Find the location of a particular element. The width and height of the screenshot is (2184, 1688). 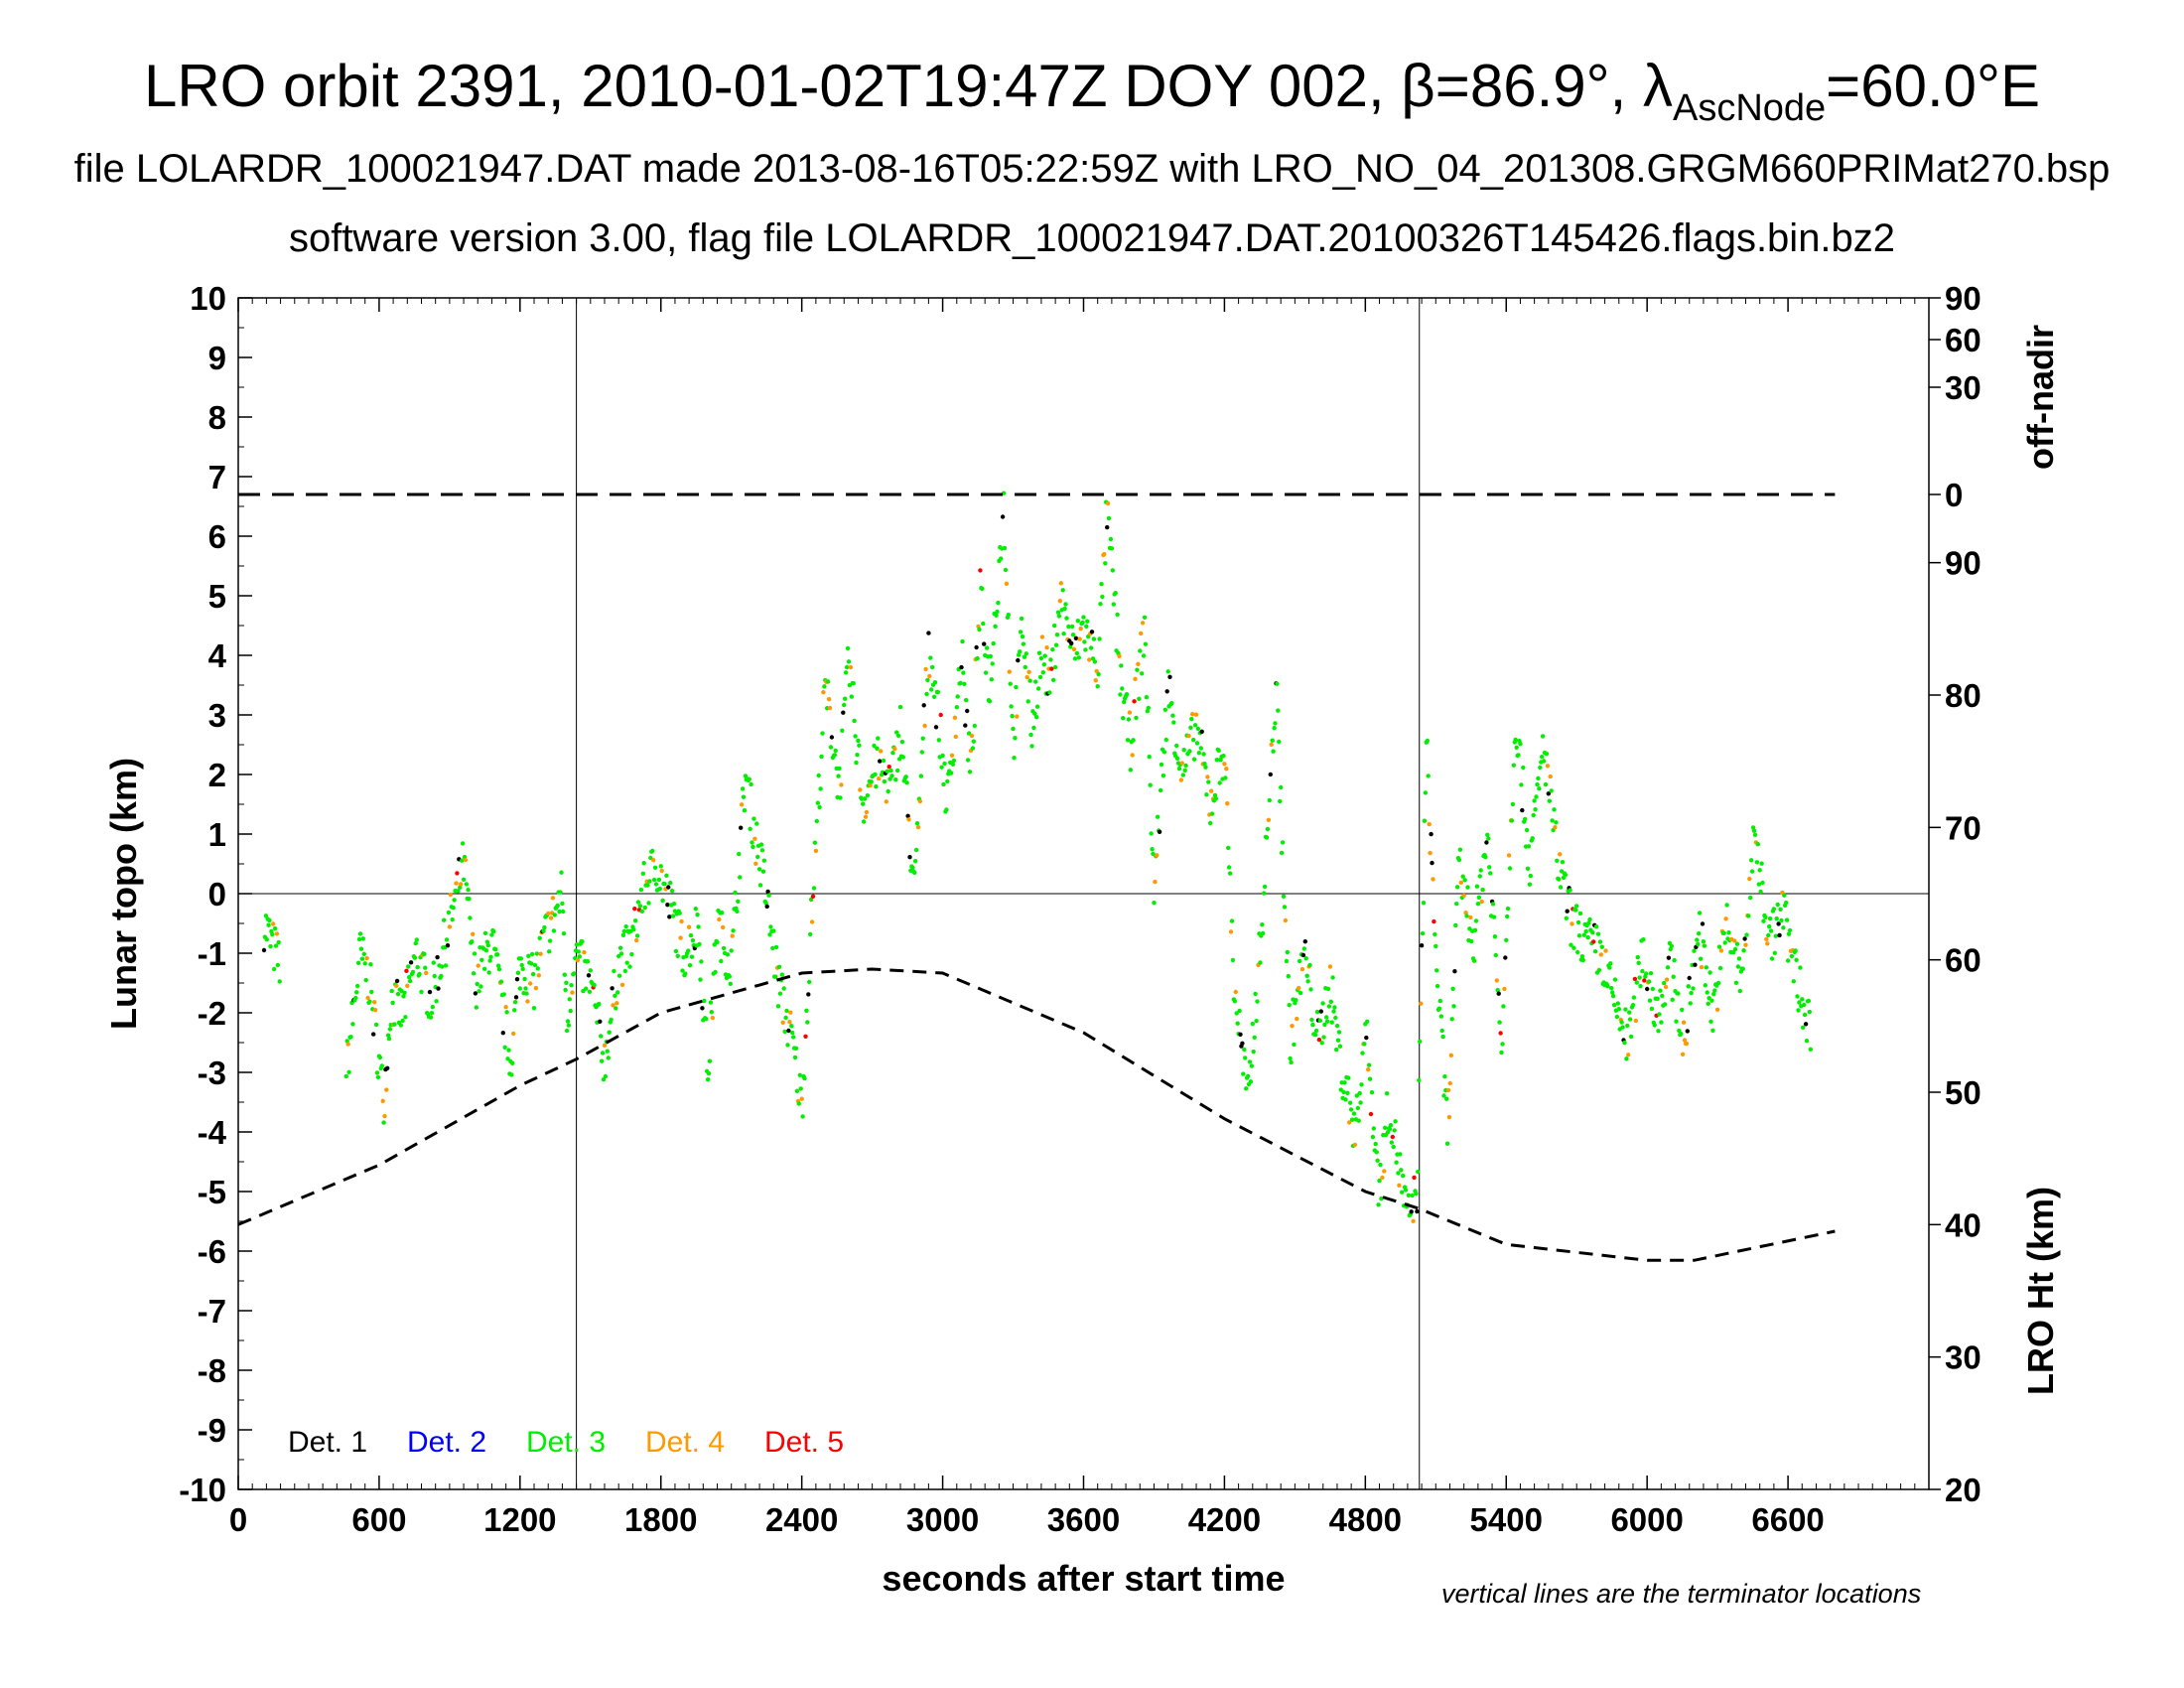

x-tick-label: 6000 is located at coordinates (1646, 1519).